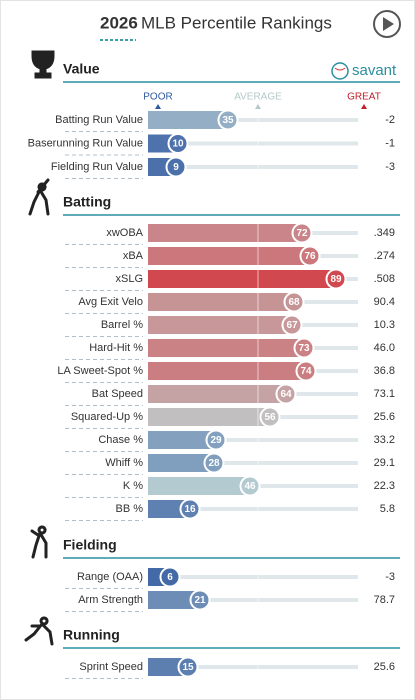  I want to click on percentile-label: 21, so click(200, 600).